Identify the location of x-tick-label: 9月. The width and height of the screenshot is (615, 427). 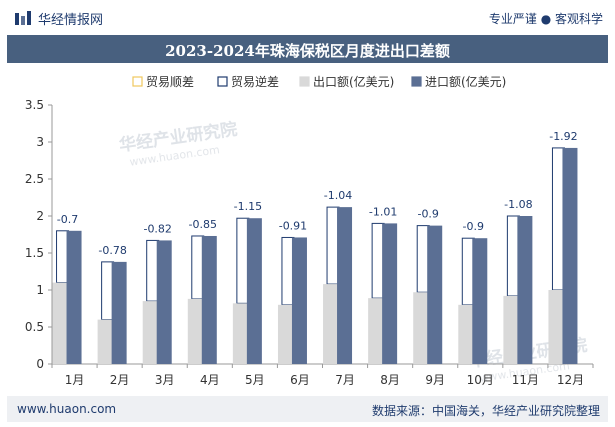
(435, 380).